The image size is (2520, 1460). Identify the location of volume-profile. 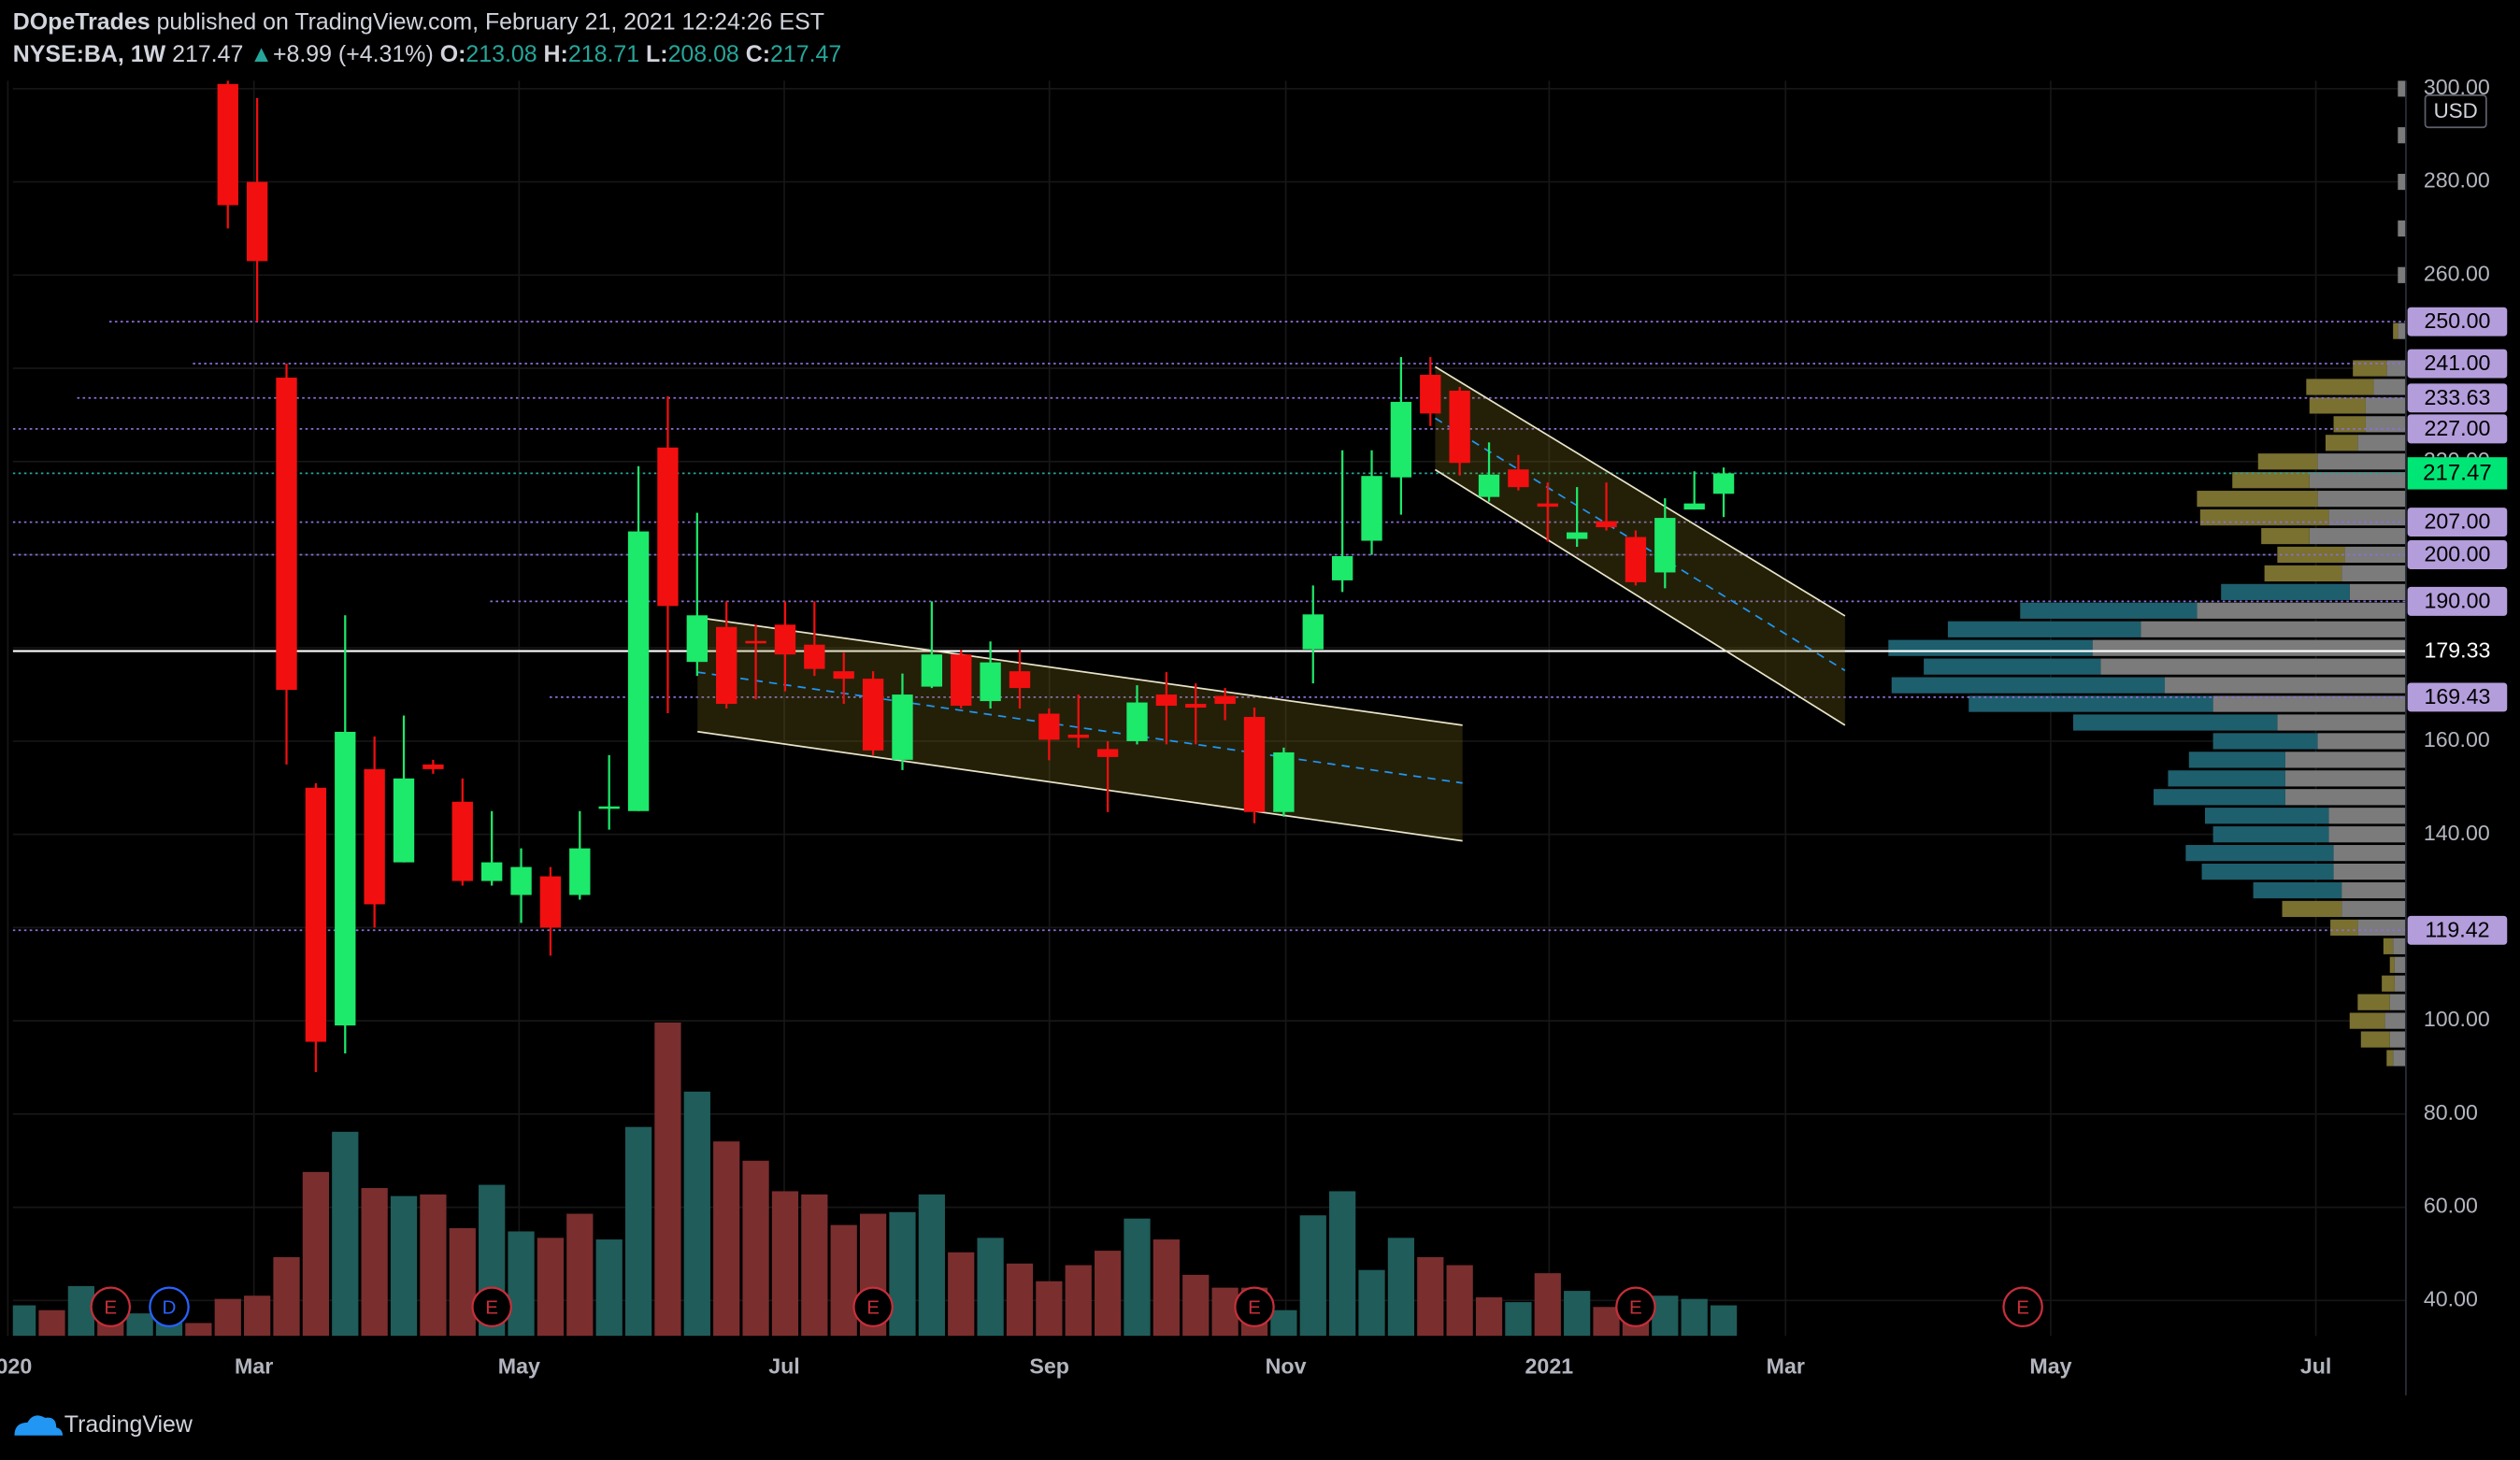
(2147, 573).